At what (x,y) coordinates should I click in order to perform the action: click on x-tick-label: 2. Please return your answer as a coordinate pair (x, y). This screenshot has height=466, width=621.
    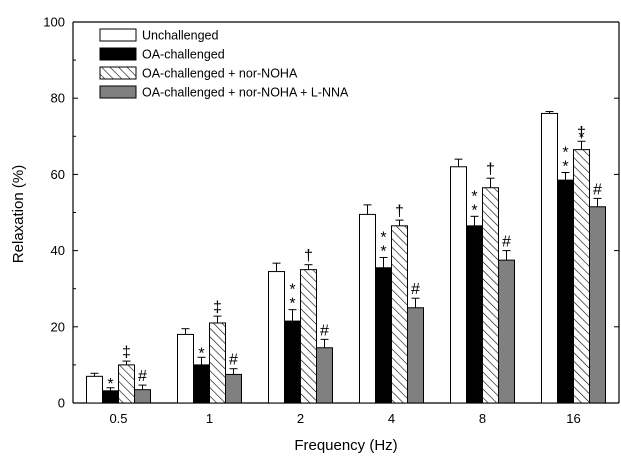
    Looking at the image, I should click on (300, 418).